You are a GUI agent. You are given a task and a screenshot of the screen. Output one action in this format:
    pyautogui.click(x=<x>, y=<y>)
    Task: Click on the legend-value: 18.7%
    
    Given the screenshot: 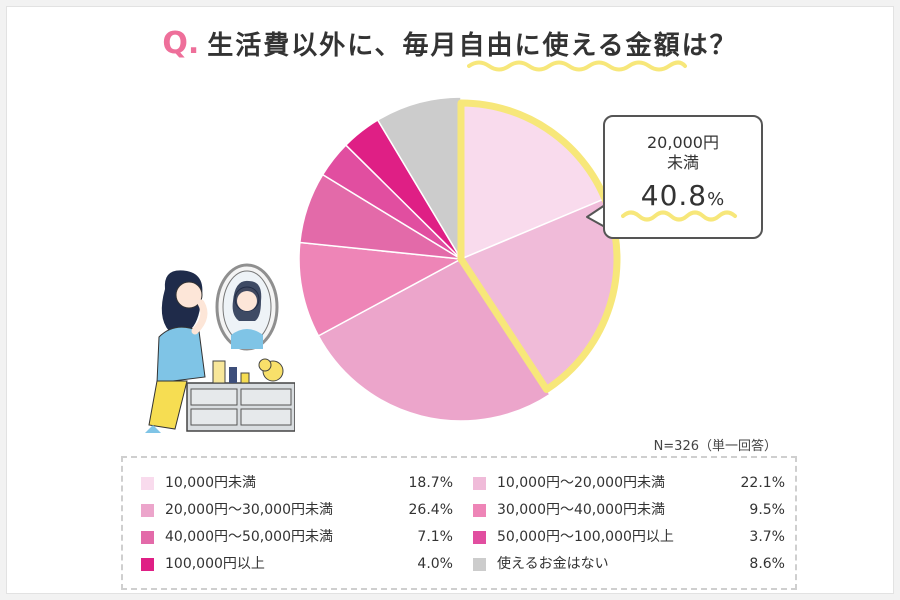 What is the action you would take?
    pyautogui.click(x=430, y=483)
    